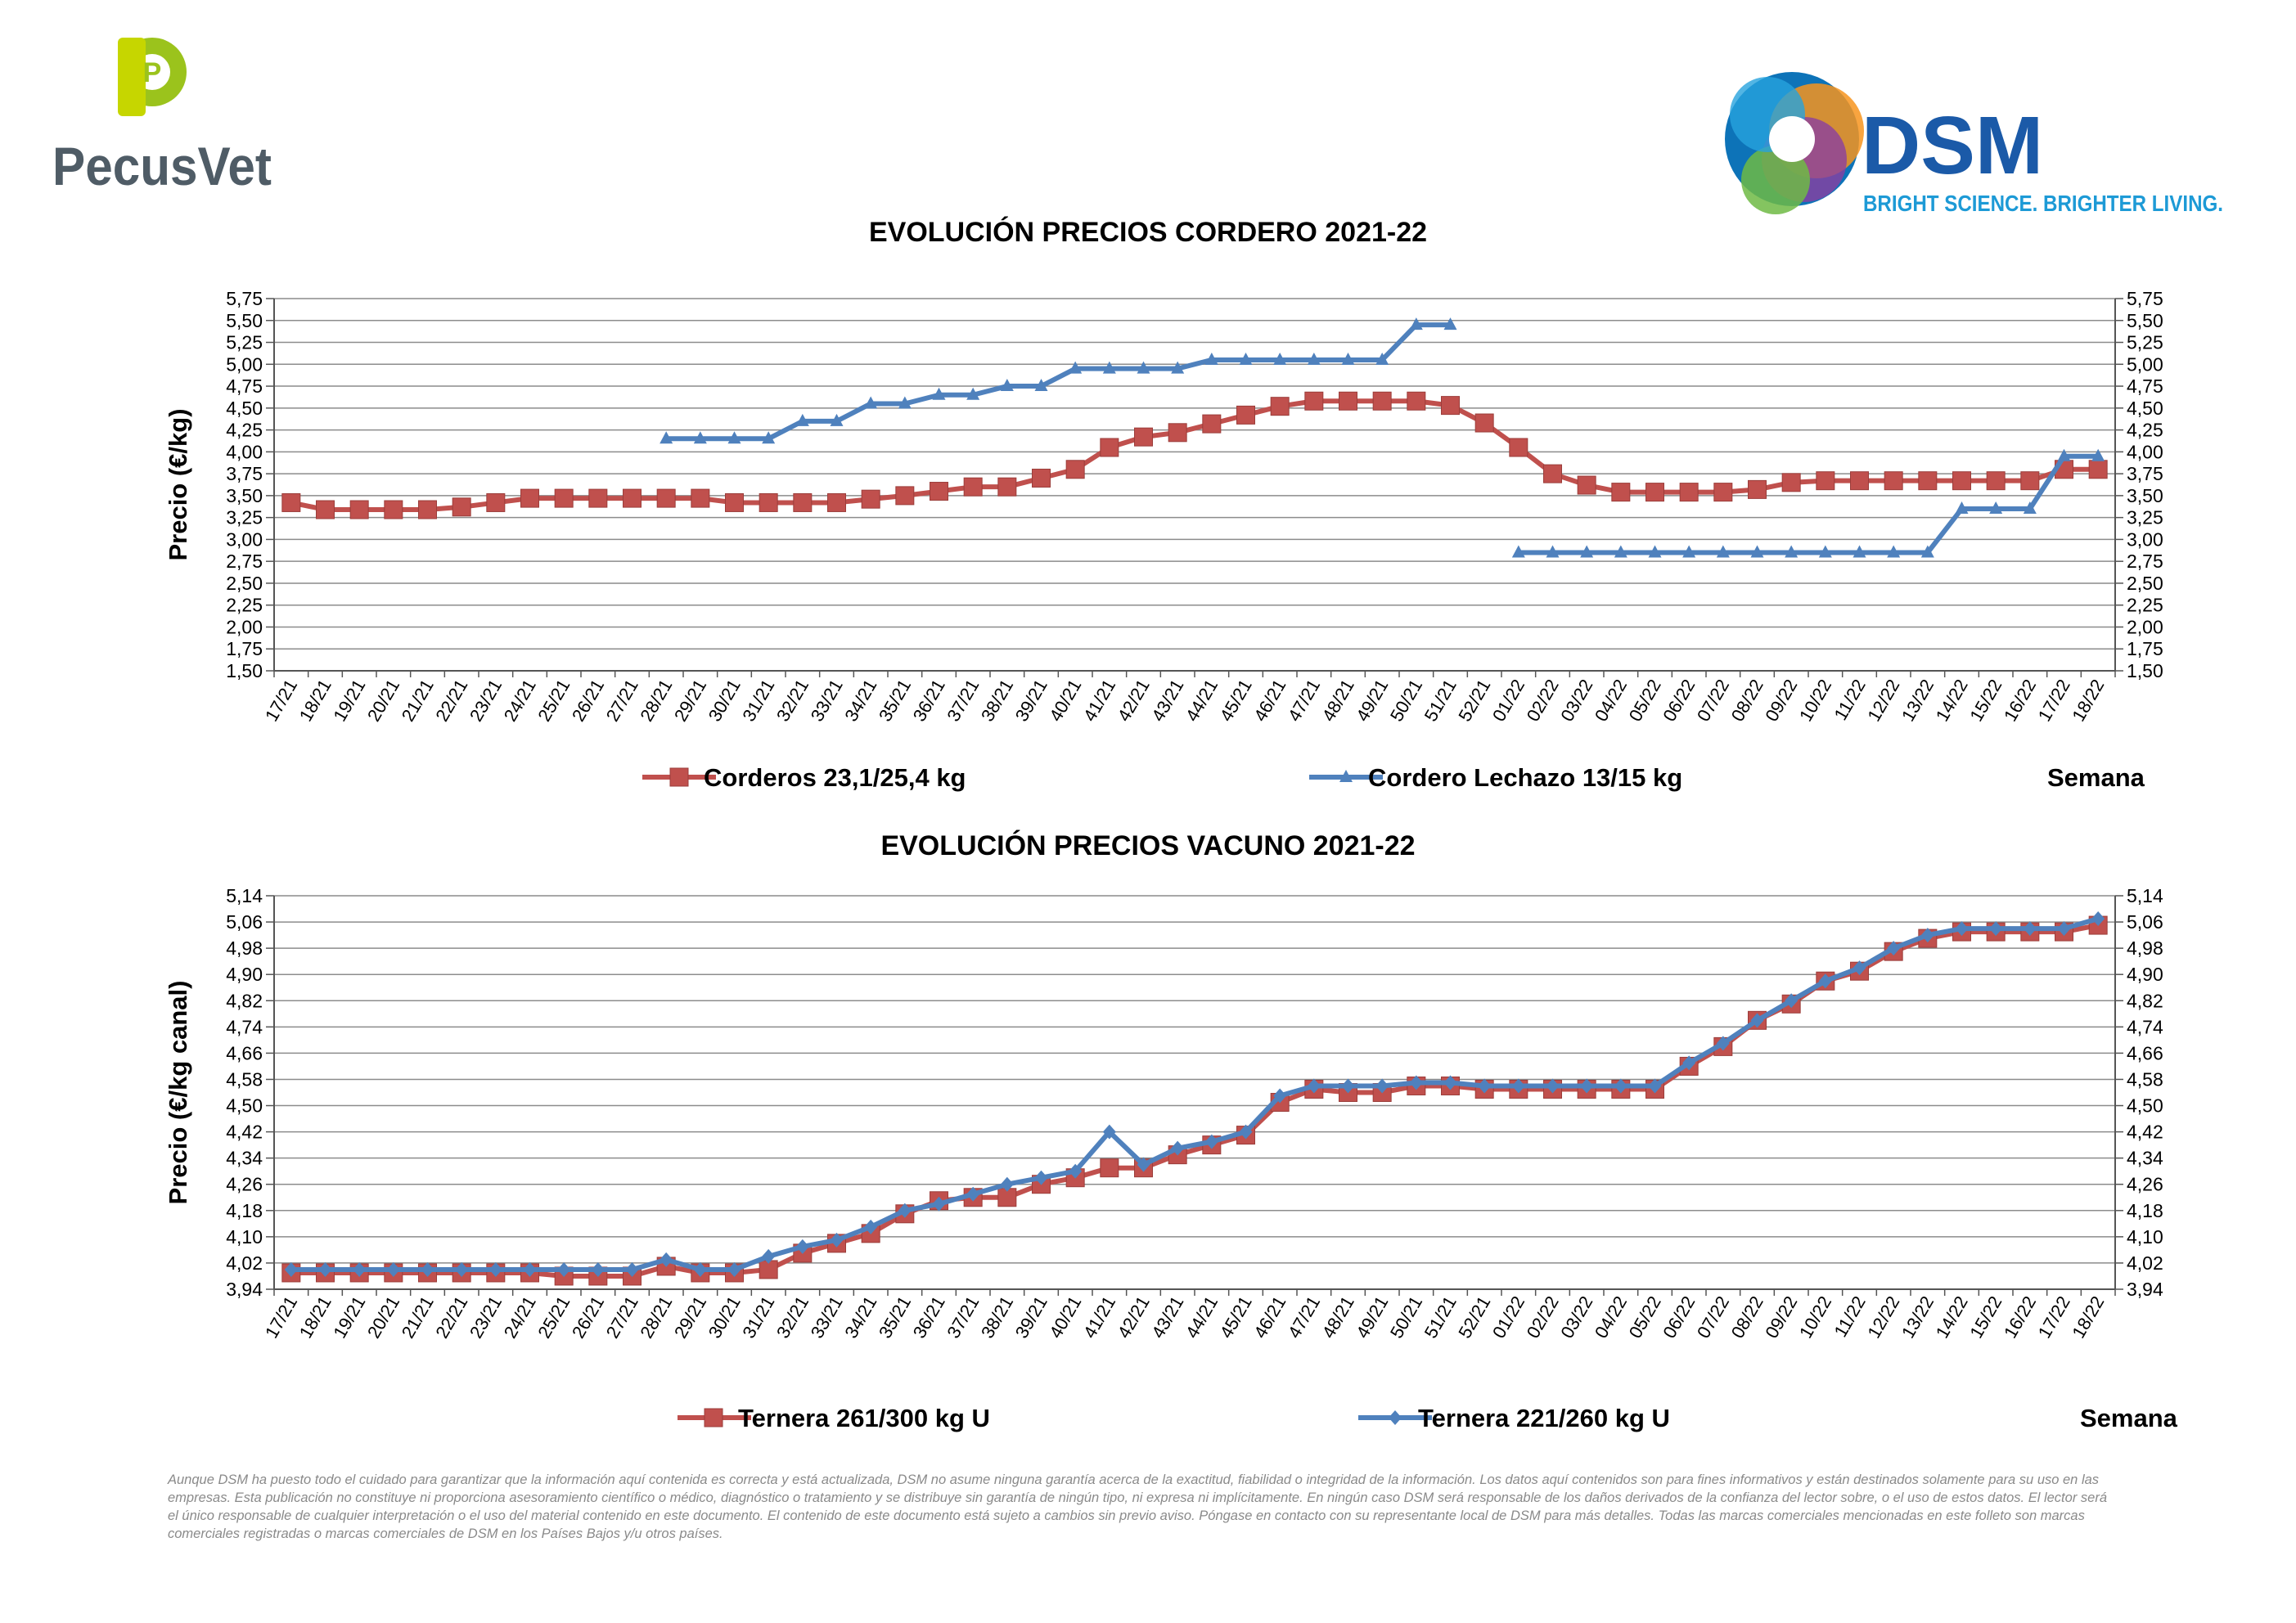 The height and width of the screenshot is (1623, 2296). I want to click on y-tick-label: 4,90, so click(244, 974).